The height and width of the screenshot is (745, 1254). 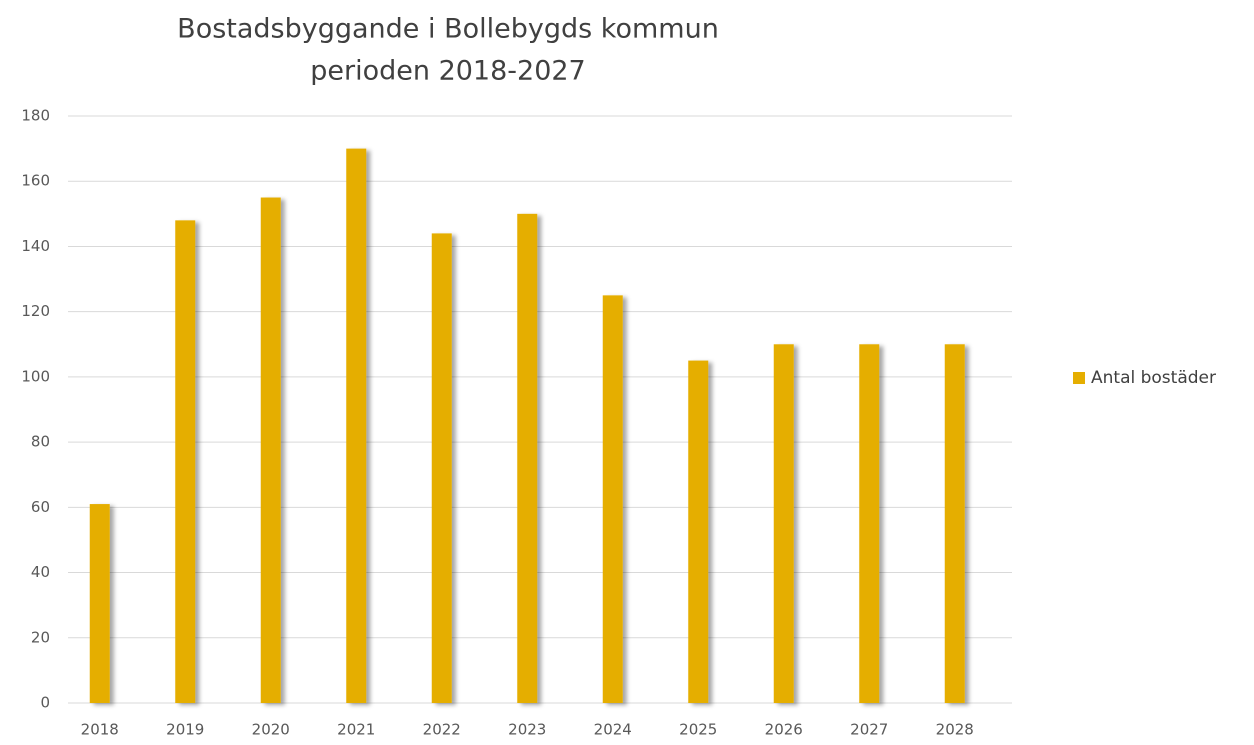 What do you see at coordinates (45, 703) in the screenshot?
I see `y-tick-label: 0` at bounding box center [45, 703].